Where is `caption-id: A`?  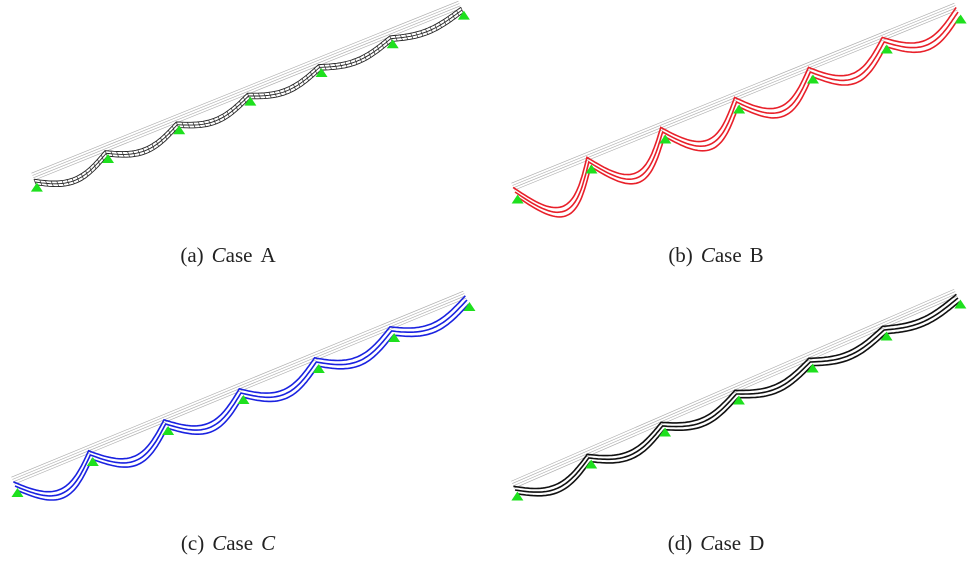 caption-id: A is located at coordinates (268, 255).